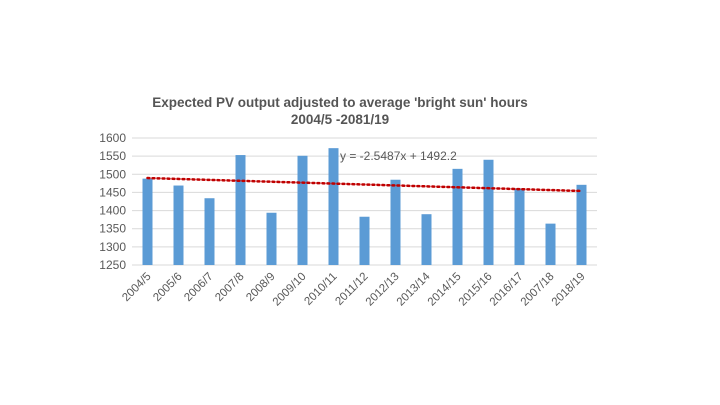 Image resolution: width=720 pixels, height=405 pixels. I want to click on x-tick-label: 2016/17, so click(507, 290).